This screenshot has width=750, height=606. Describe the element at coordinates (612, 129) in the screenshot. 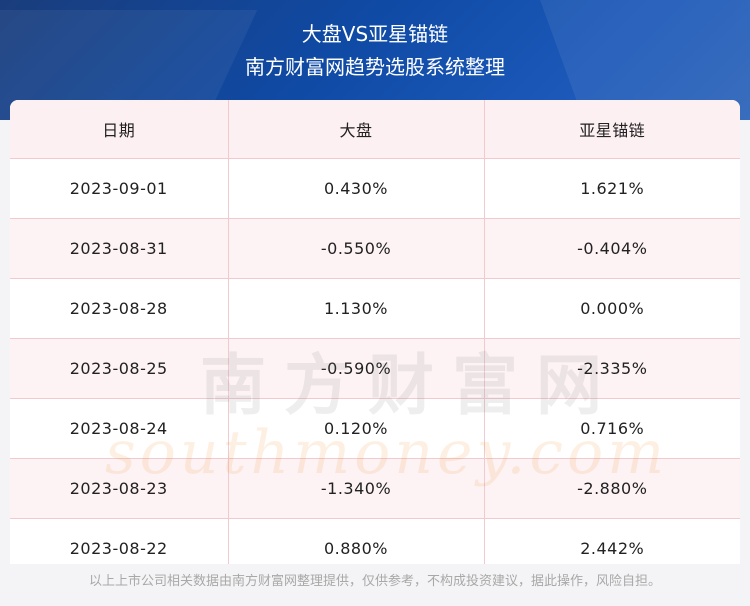

I see `column-header-stock: 亚星锚链` at that location.